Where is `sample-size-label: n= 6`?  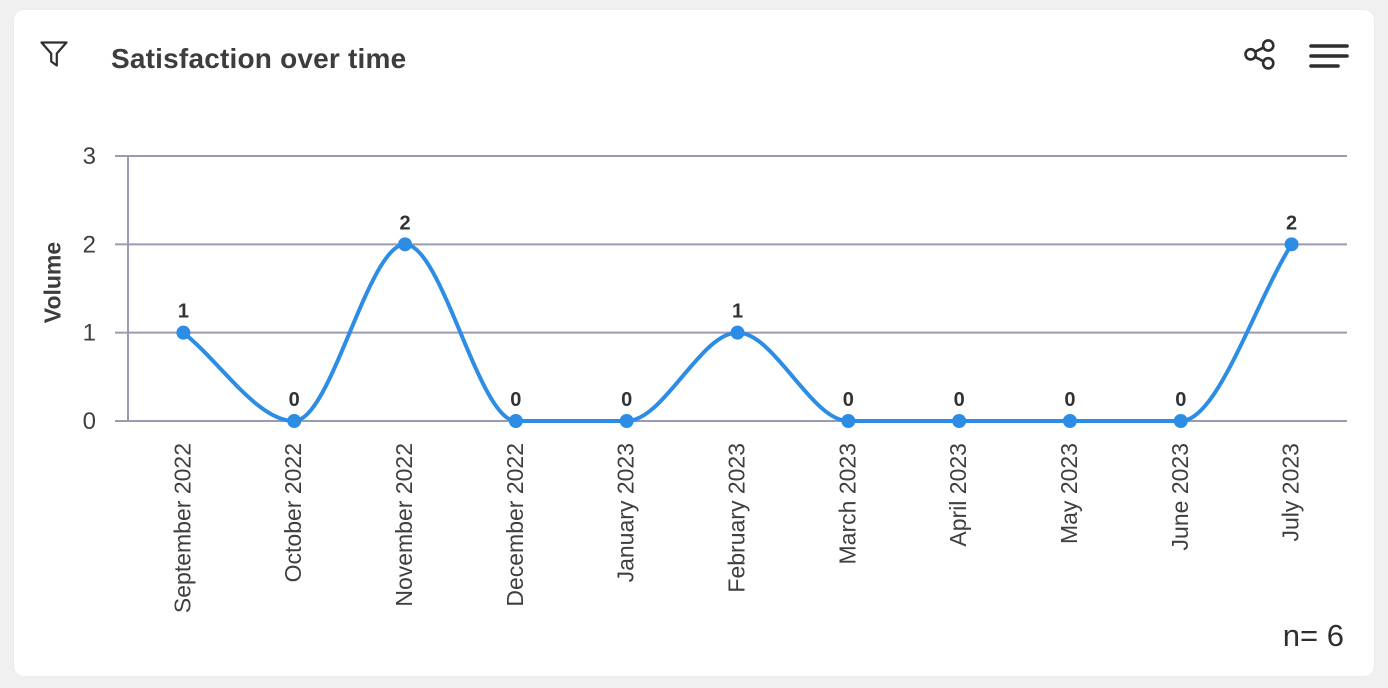 sample-size-label: n= 6 is located at coordinates (1313, 635).